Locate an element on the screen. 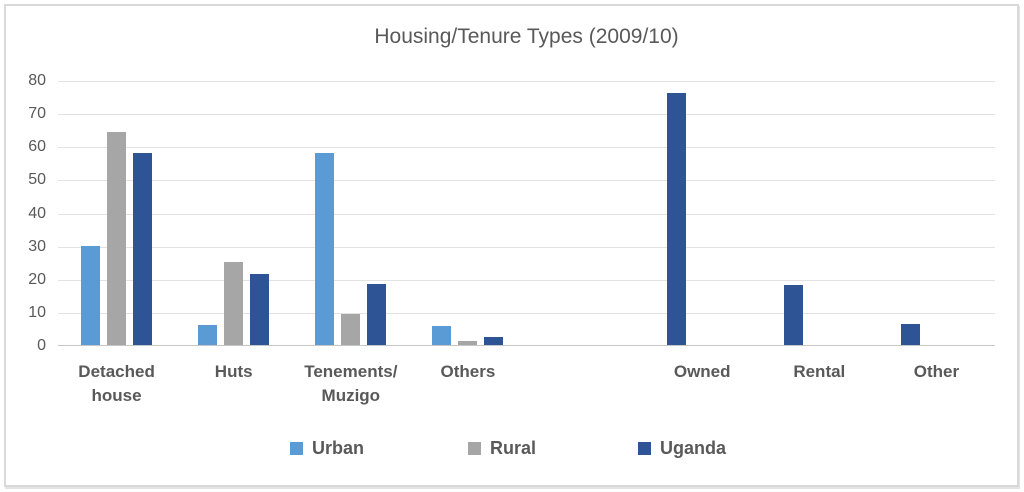 This screenshot has width=1024, height=492. y-axis-tick-label: 50 is located at coordinates (37, 180).